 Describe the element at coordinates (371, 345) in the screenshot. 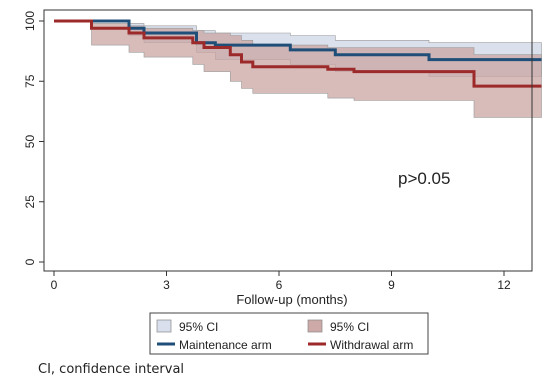

I see `legend-item-4-label: Withdrawal arm` at that location.